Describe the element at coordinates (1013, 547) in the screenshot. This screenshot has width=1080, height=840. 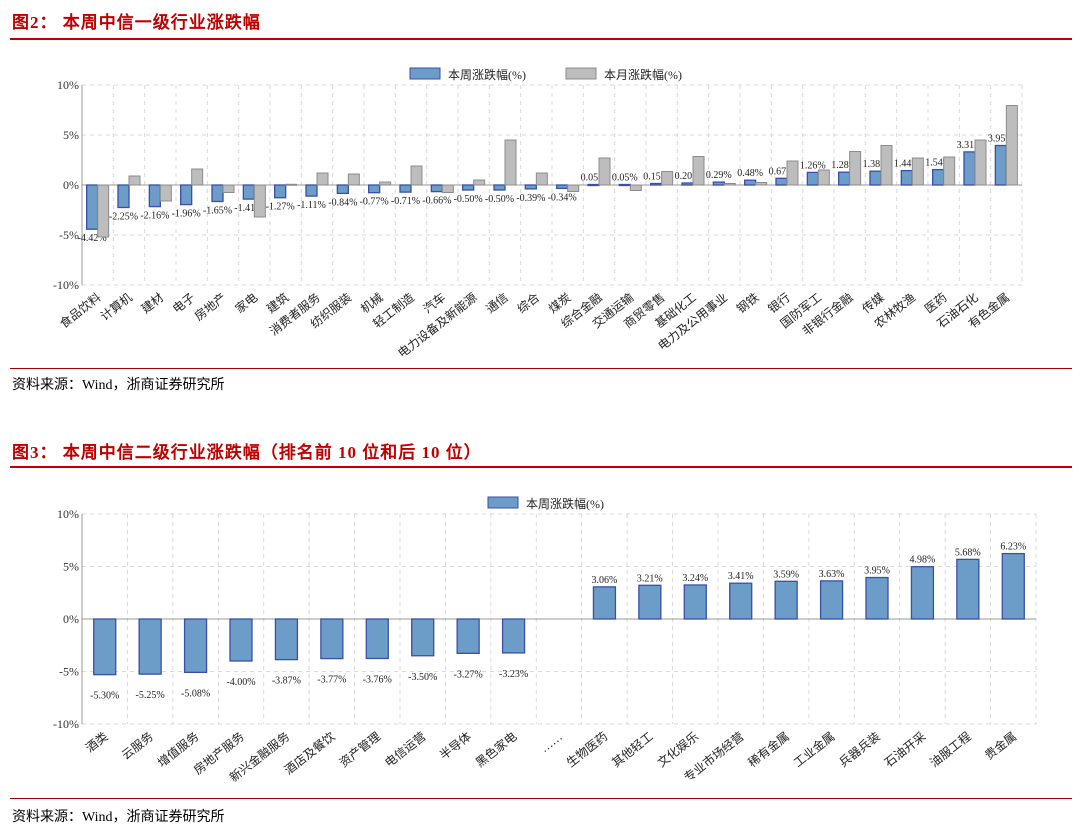
I see `data-label: 6.23%` at that location.